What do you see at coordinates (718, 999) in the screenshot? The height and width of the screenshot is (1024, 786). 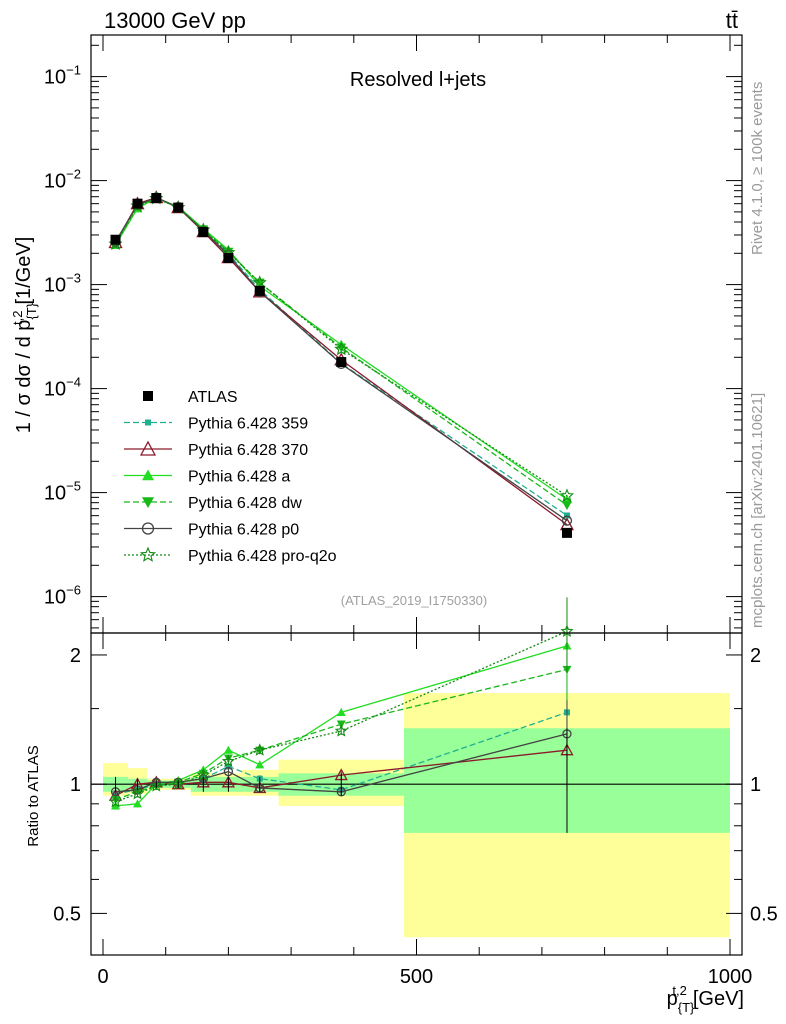 I see `x-axis-label-unit: [GeV]` at bounding box center [718, 999].